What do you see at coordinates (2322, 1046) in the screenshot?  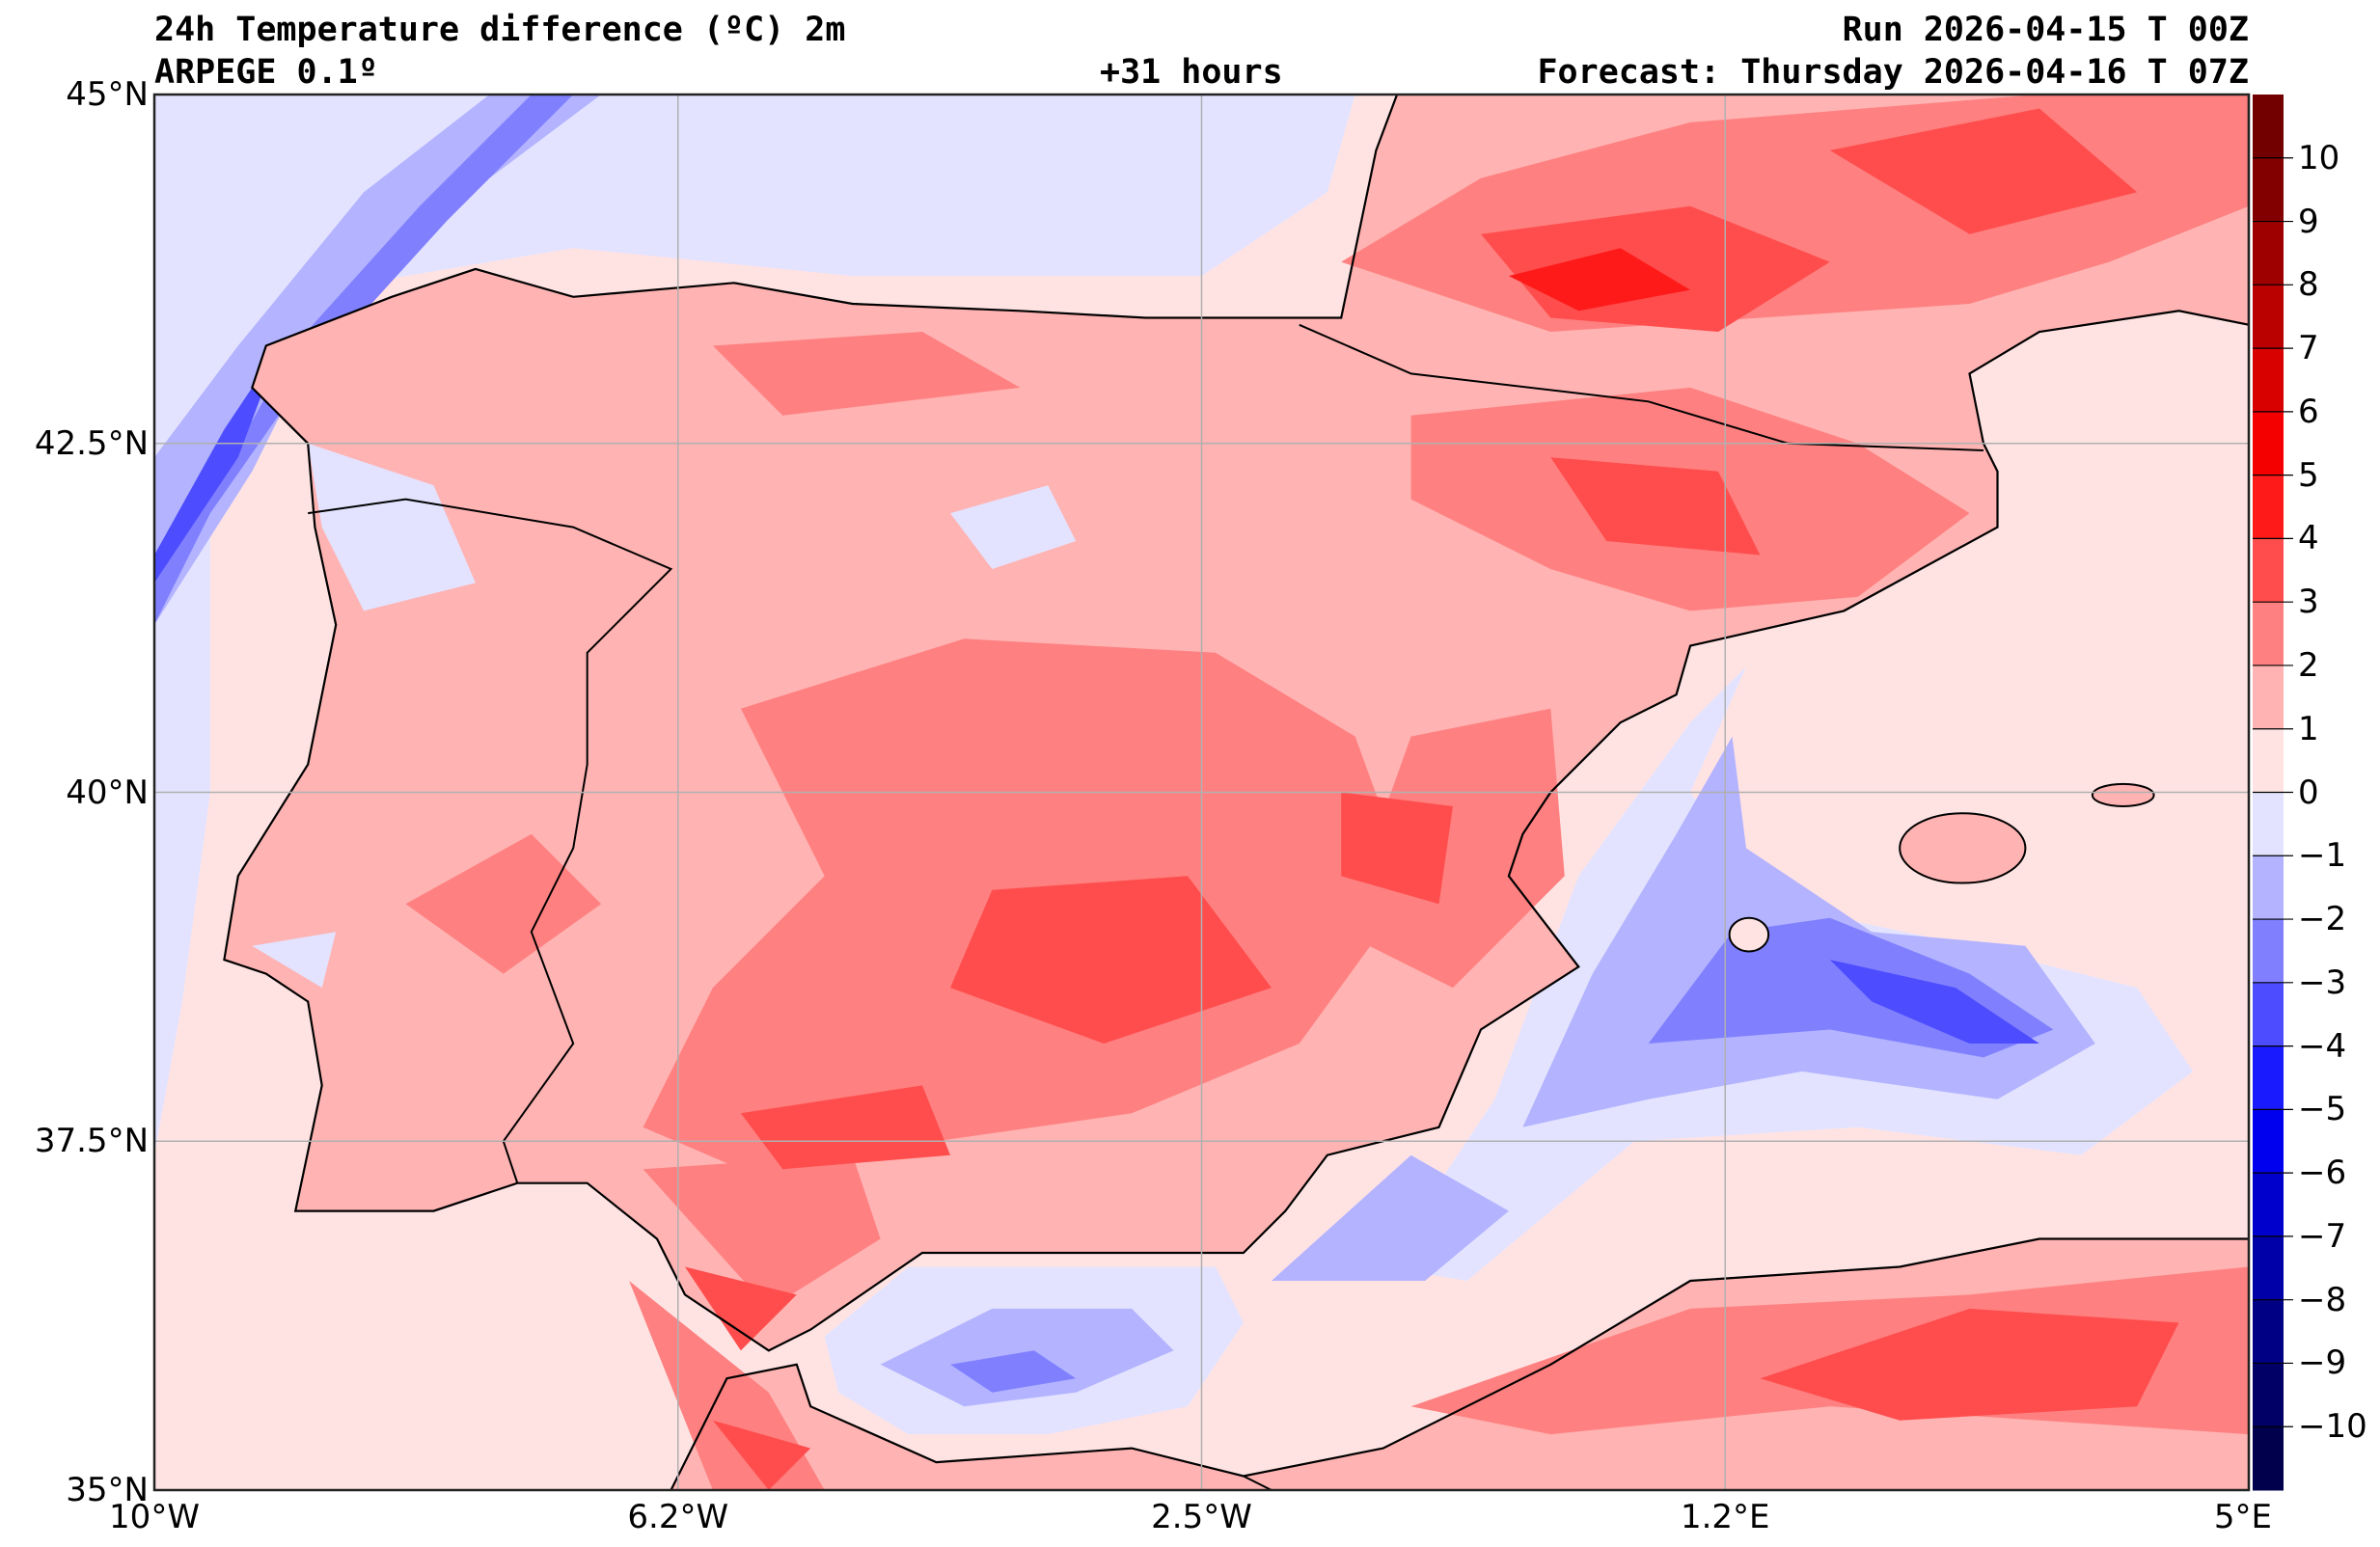 I see `colorbar-label: −4` at bounding box center [2322, 1046].